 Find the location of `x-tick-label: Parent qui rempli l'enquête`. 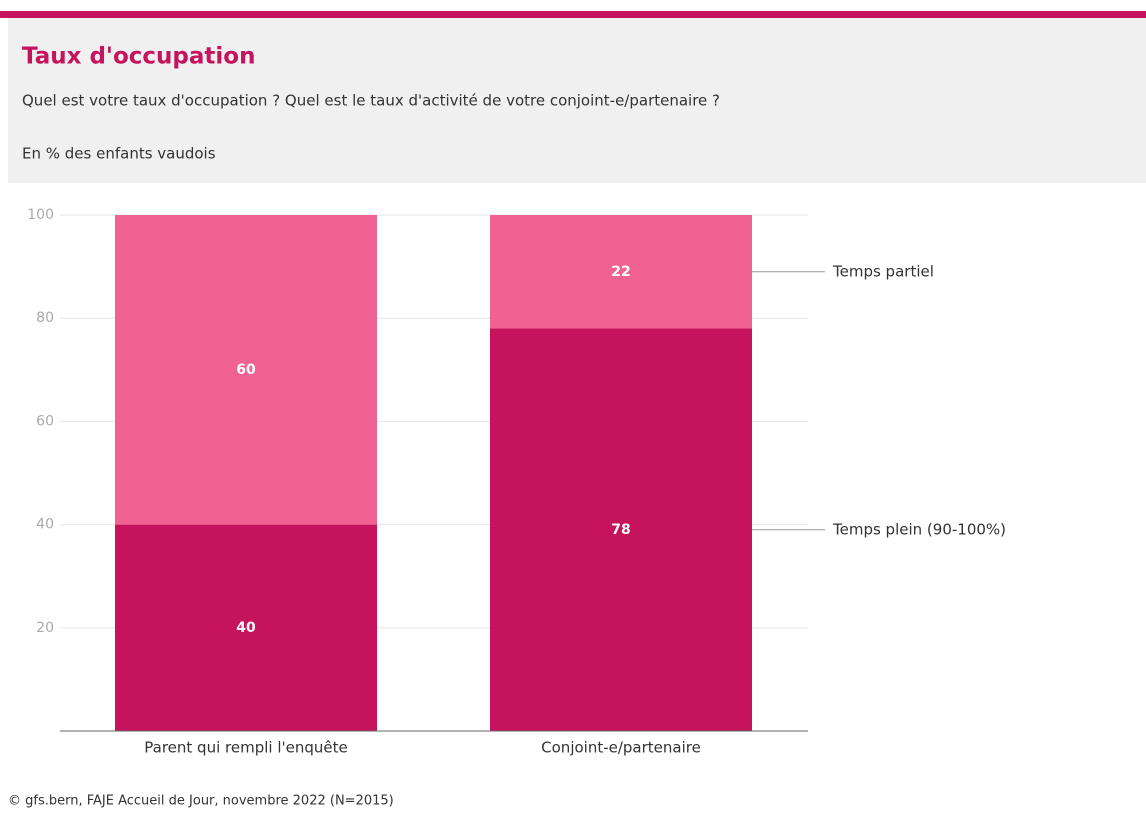

x-tick-label: Parent qui rempli l'enquête is located at coordinates (245, 748).